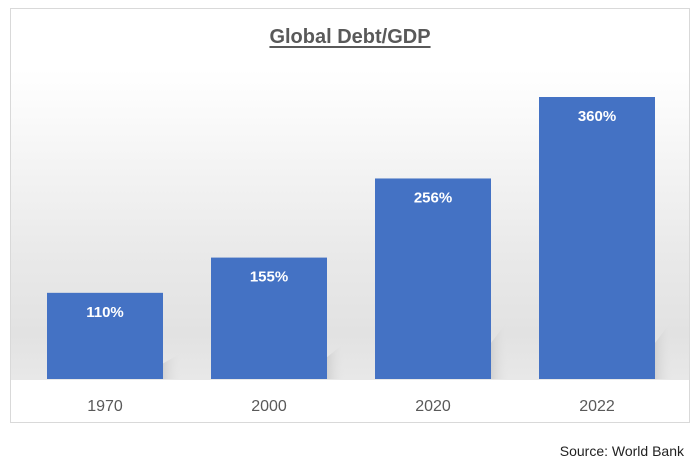 The height and width of the screenshot is (467, 700). Describe the element at coordinates (597, 406) in the screenshot. I see `x-tick-label-2022: 2022` at that location.